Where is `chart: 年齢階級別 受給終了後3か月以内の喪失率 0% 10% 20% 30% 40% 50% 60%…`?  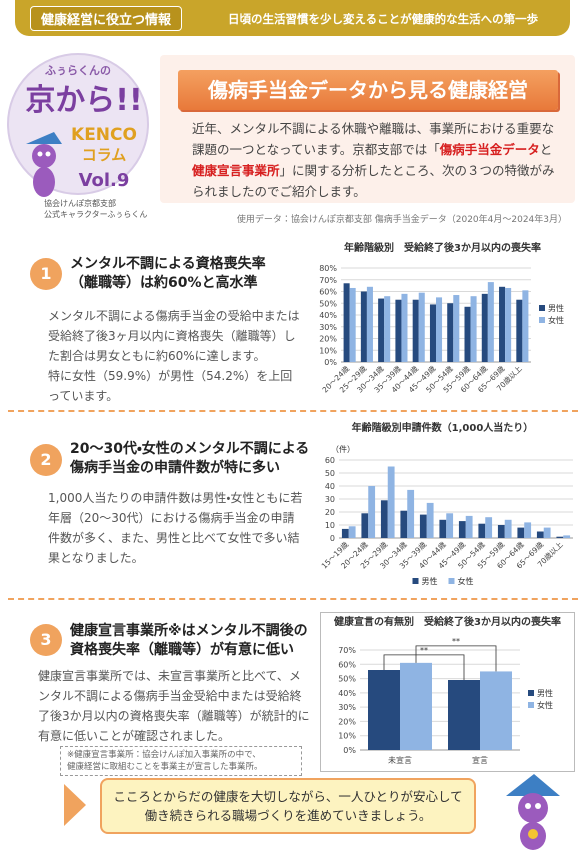
chart: 年齢階級別 受給終了後3か月以内の喪失率 0% 10% 20% 30% 40% 50% 60%… is located at coordinates (441, 318).